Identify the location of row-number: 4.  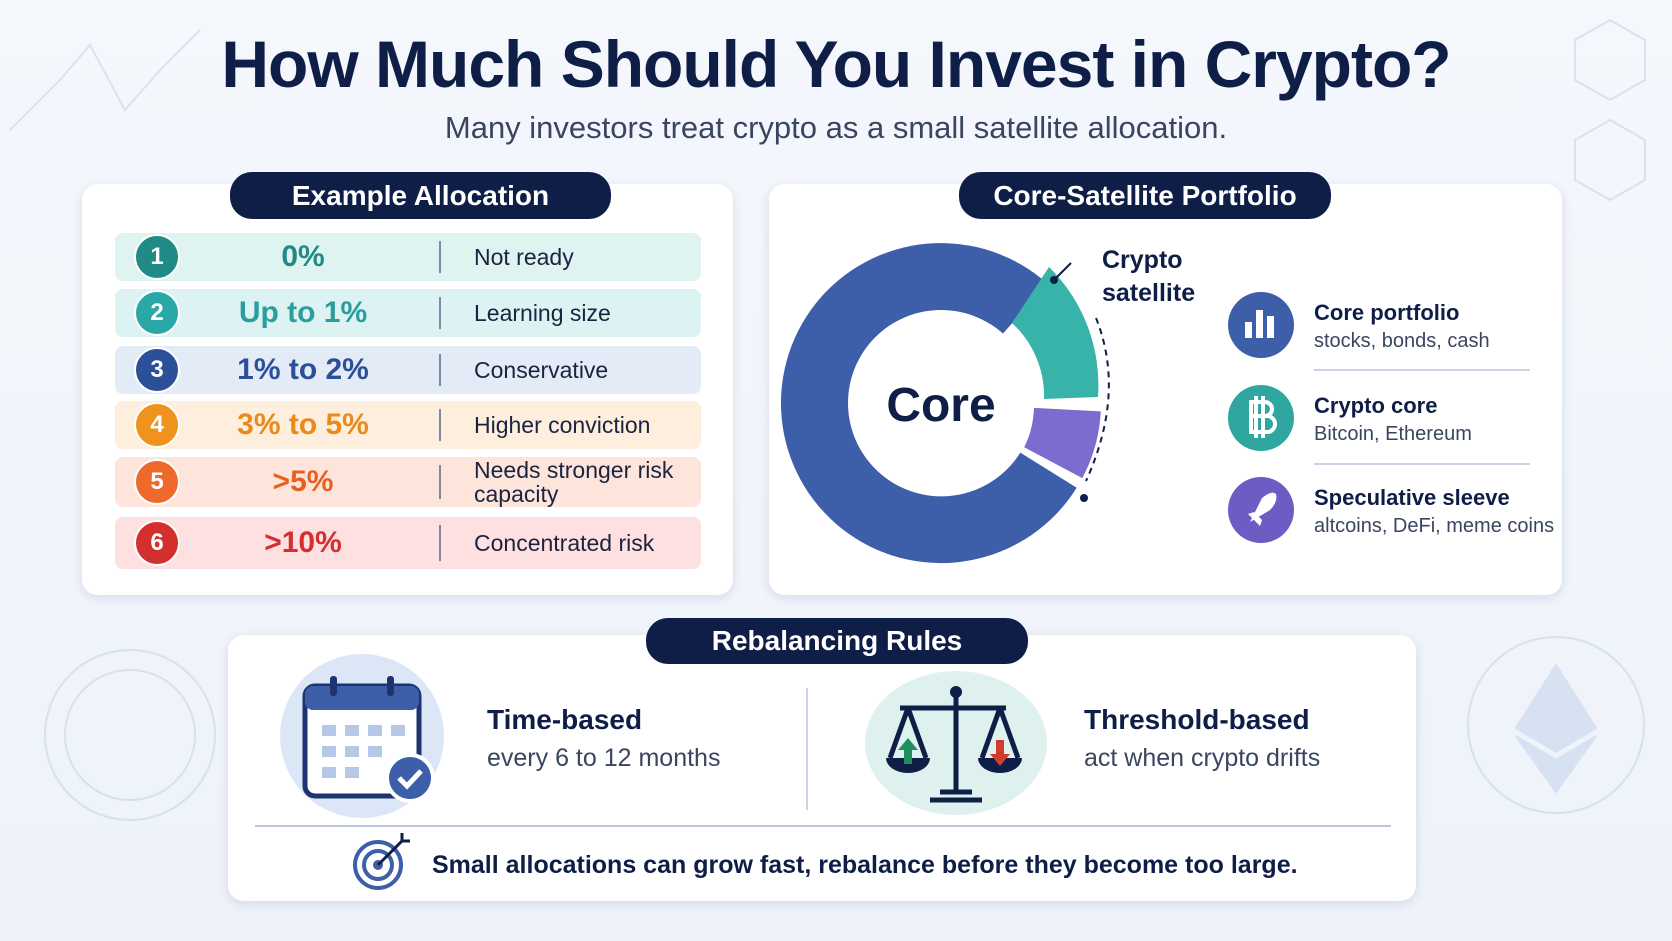
(157, 425).